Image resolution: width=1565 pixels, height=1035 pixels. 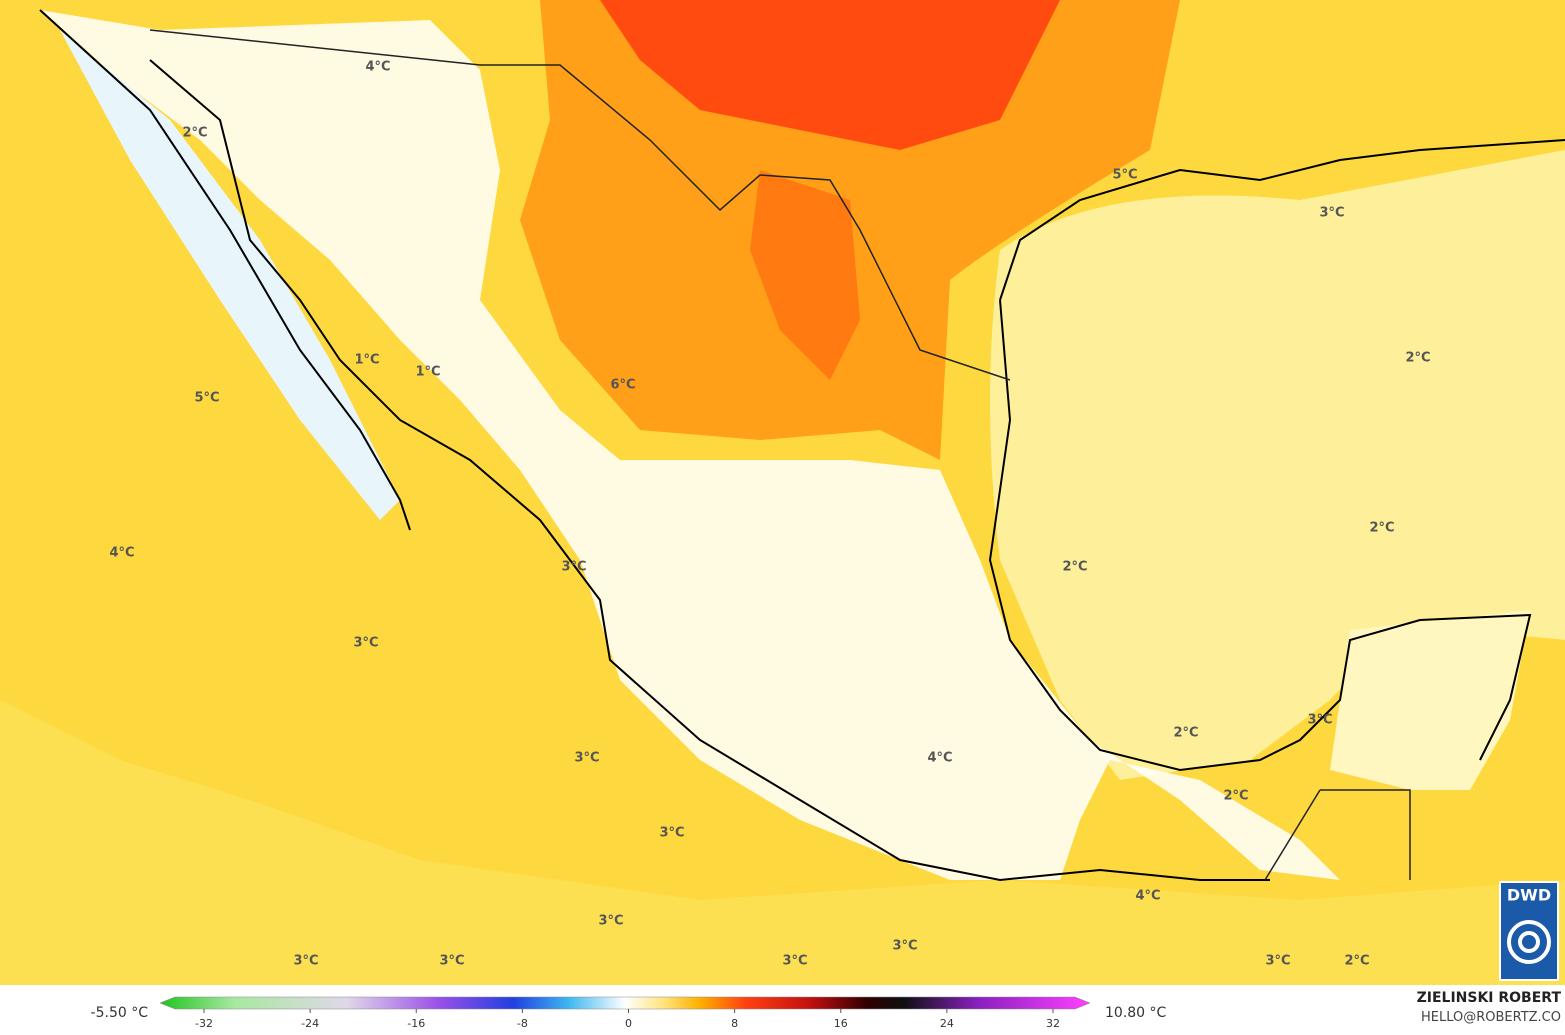 What do you see at coordinates (1529, 895) in the screenshot?
I see `logo-text: DWD` at bounding box center [1529, 895].